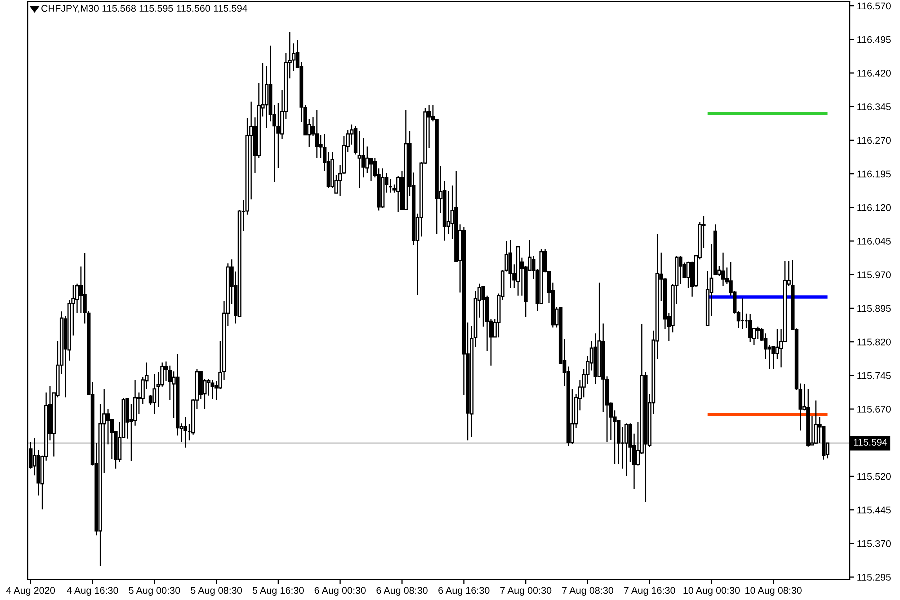 This screenshot has width=900, height=600. I want to click on y-tick-label: 115.820, so click(874, 342).